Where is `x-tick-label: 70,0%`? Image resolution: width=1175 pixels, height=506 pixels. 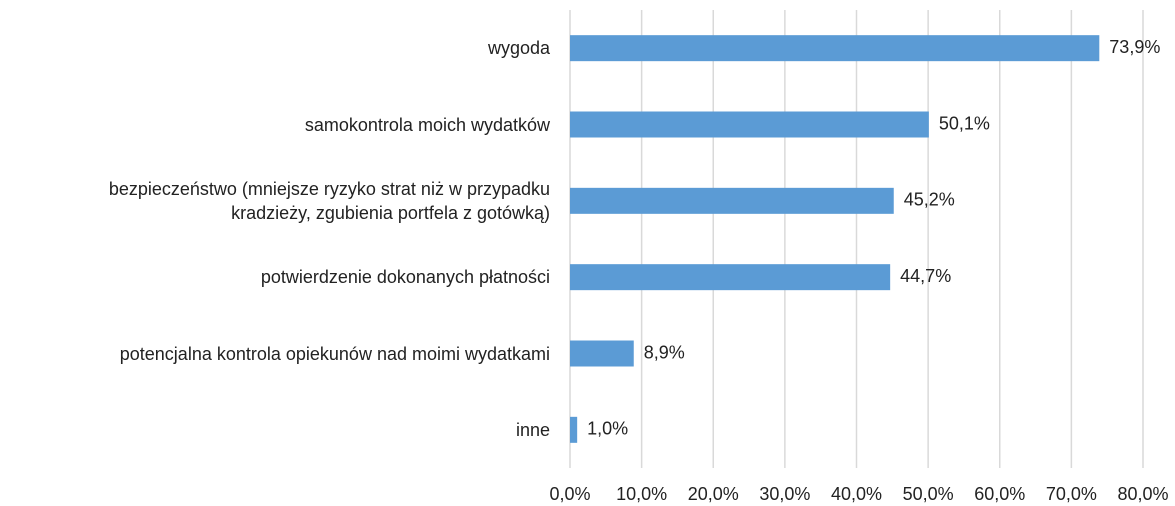 x-tick-label: 70,0% is located at coordinates (1071, 494).